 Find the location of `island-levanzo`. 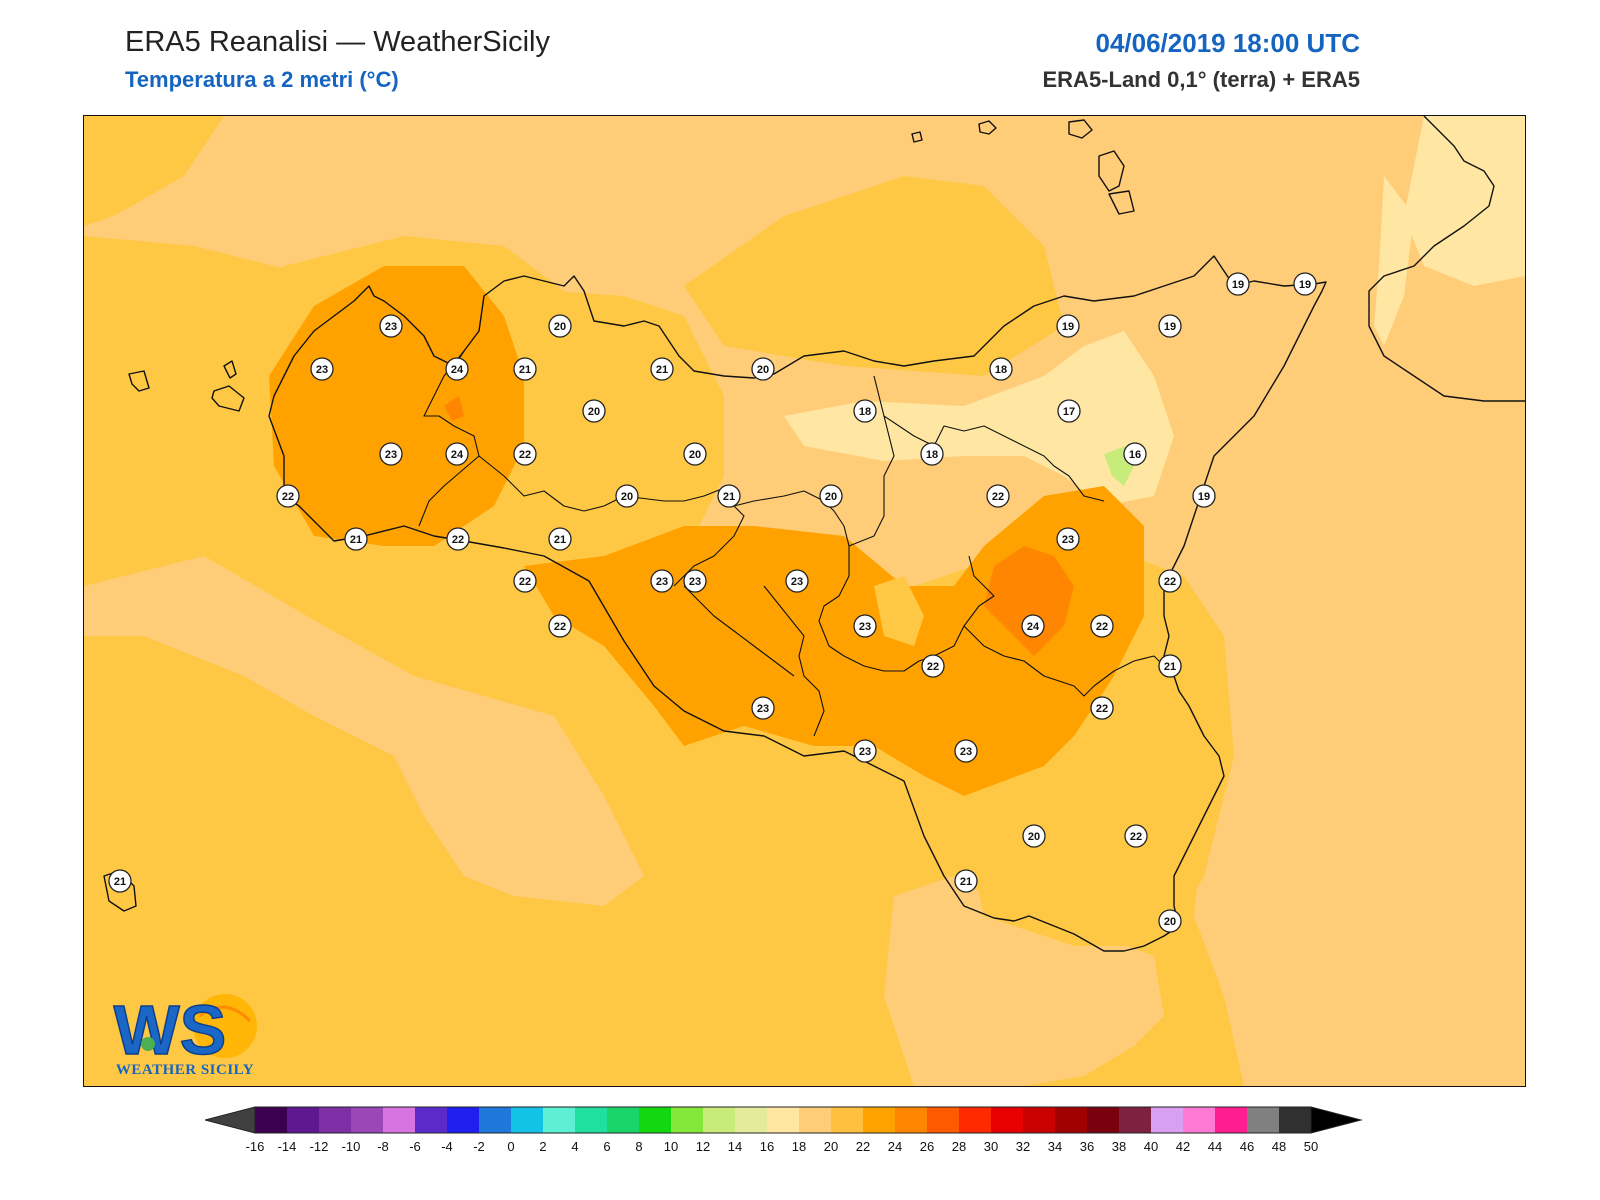

island-levanzo is located at coordinates (139, 381).